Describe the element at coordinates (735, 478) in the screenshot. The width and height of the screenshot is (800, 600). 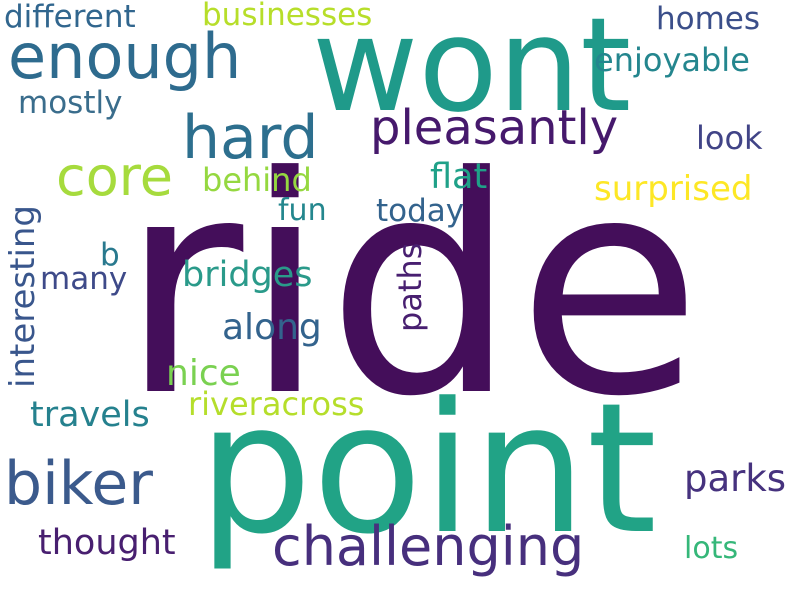
I see `word-parks: parks` at that location.